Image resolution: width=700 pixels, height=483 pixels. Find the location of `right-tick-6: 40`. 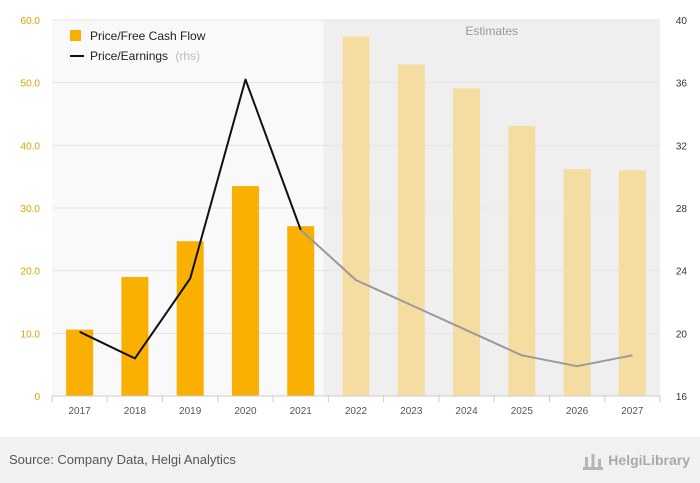

right-tick-6: 40 is located at coordinates (682, 21).